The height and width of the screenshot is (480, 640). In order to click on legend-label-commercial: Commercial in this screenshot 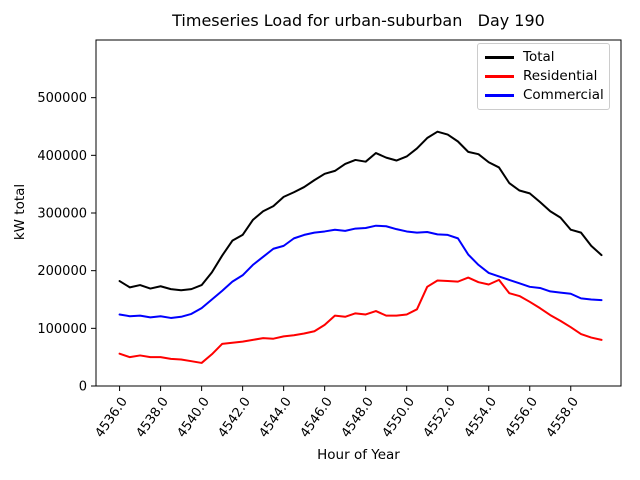, I will do `click(563, 94)`.